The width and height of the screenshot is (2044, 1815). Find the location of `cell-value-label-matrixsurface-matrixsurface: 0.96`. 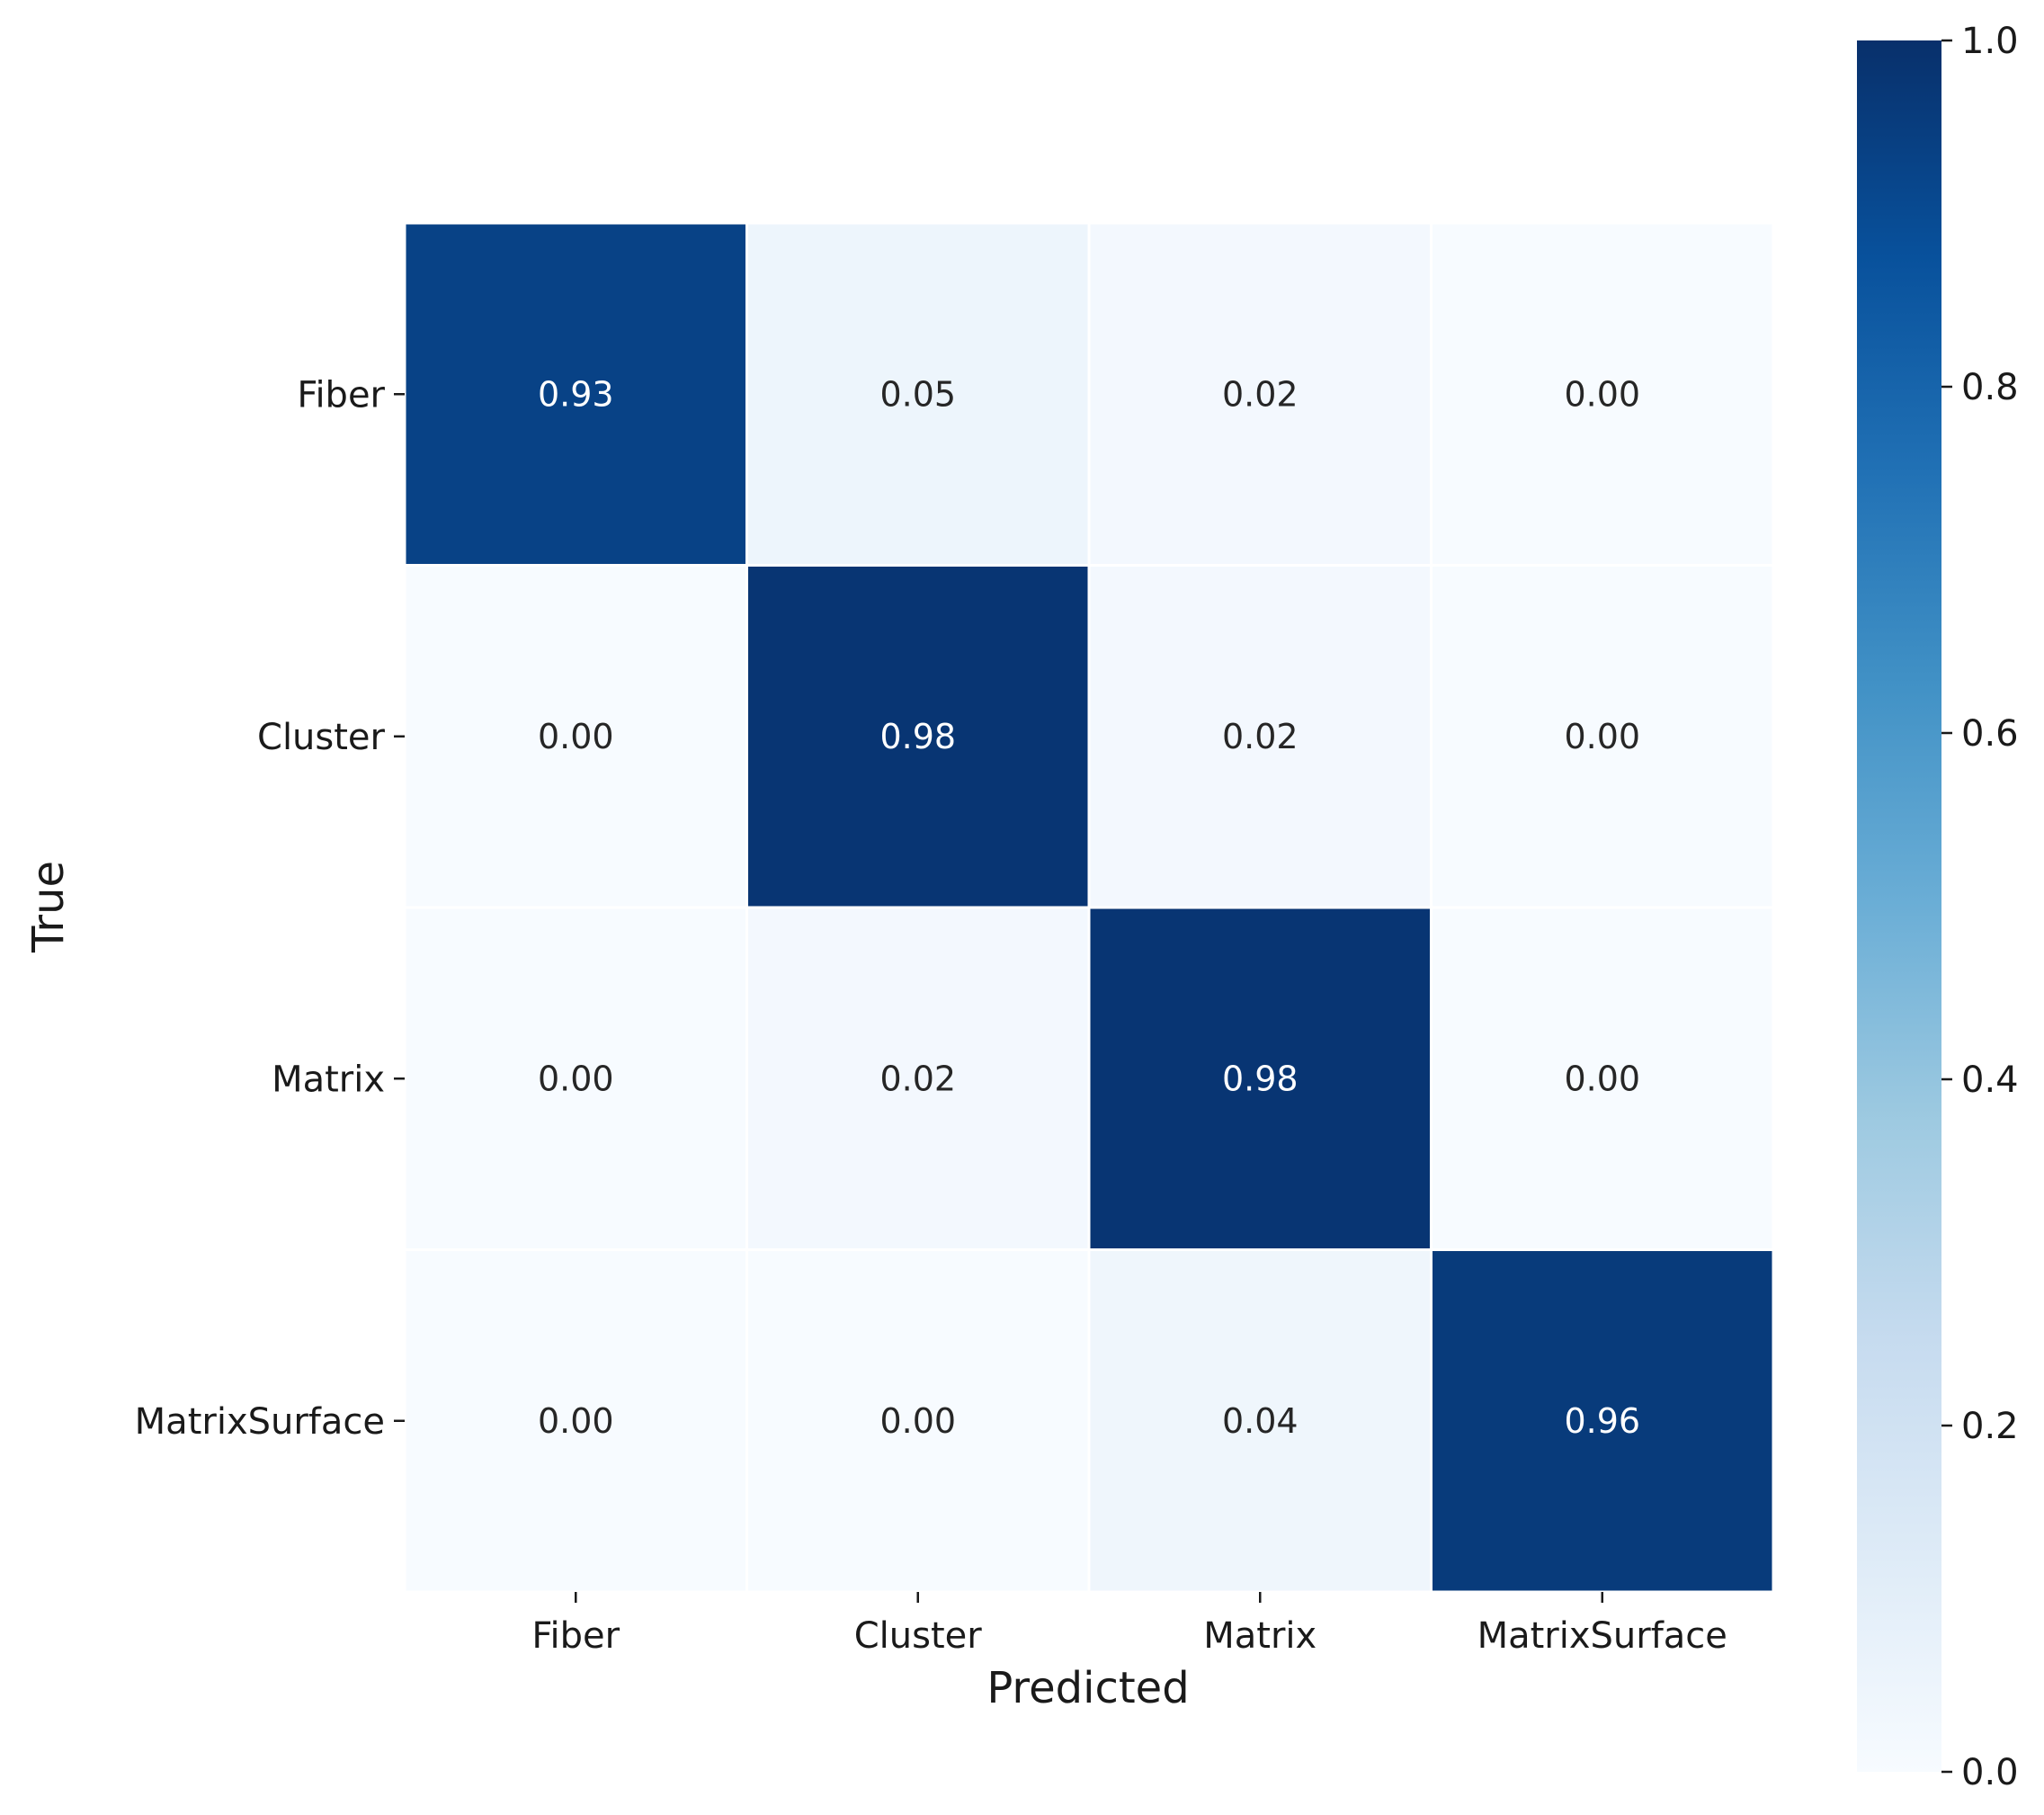

cell-value-label-matrixsurface-matrixsurface: 0.96 is located at coordinates (1602, 1421).